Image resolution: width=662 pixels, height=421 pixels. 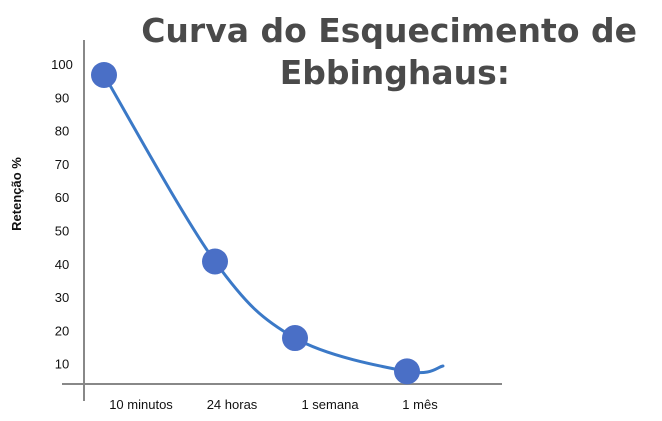 What do you see at coordinates (273, 404) in the screenshot?
I see `x-tick-labels: 10 minutos 24 horas 1 semana 1 mês` at bounding box center [273, 404].